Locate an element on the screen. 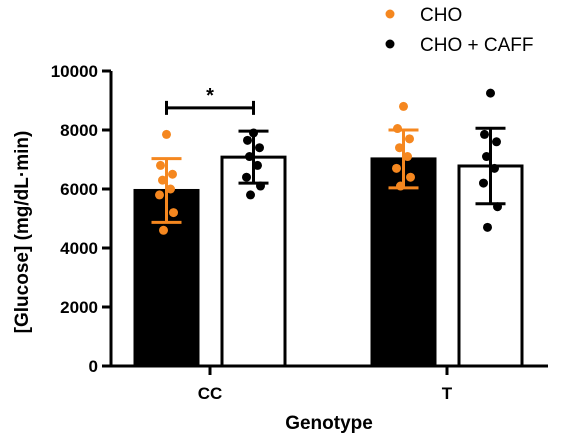 The height and width of the screenshot is (437, 563). x-tick-label: CC is located at coordinates (210, 393).